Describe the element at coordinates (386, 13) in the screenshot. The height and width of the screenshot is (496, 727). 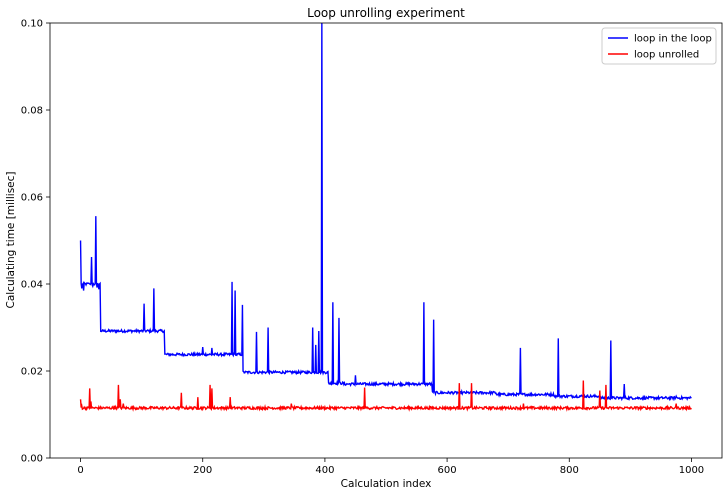
I see `chart-title: Loop unrolling experiment` at that location.